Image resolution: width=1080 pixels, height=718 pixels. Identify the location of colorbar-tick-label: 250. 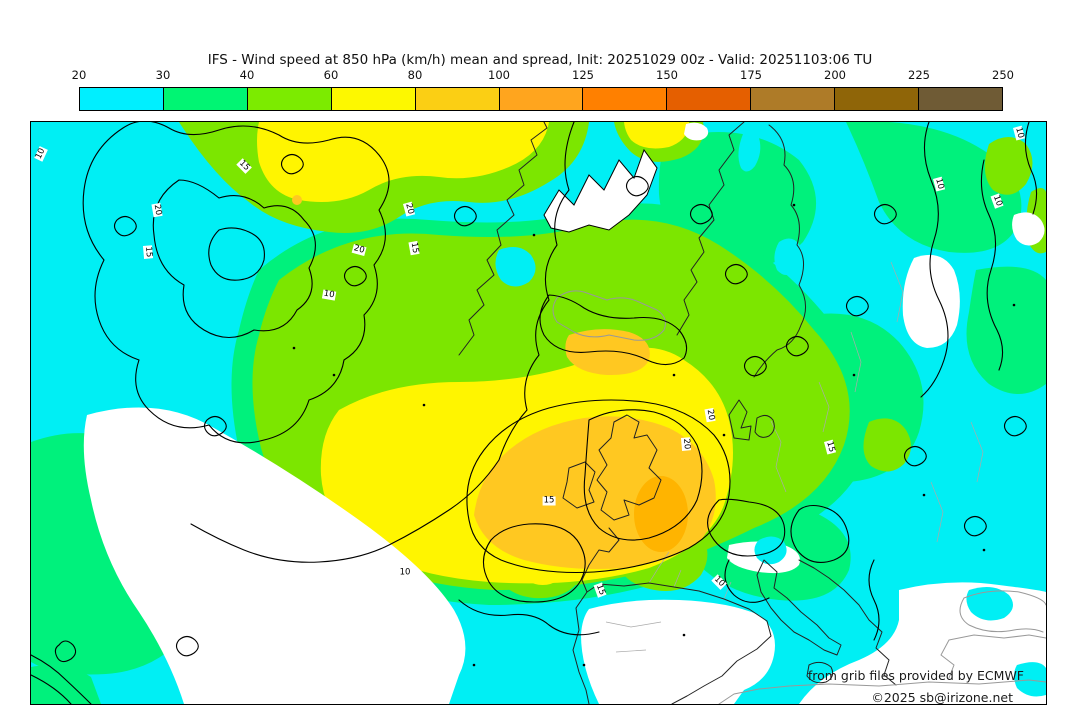
(1003, 75).